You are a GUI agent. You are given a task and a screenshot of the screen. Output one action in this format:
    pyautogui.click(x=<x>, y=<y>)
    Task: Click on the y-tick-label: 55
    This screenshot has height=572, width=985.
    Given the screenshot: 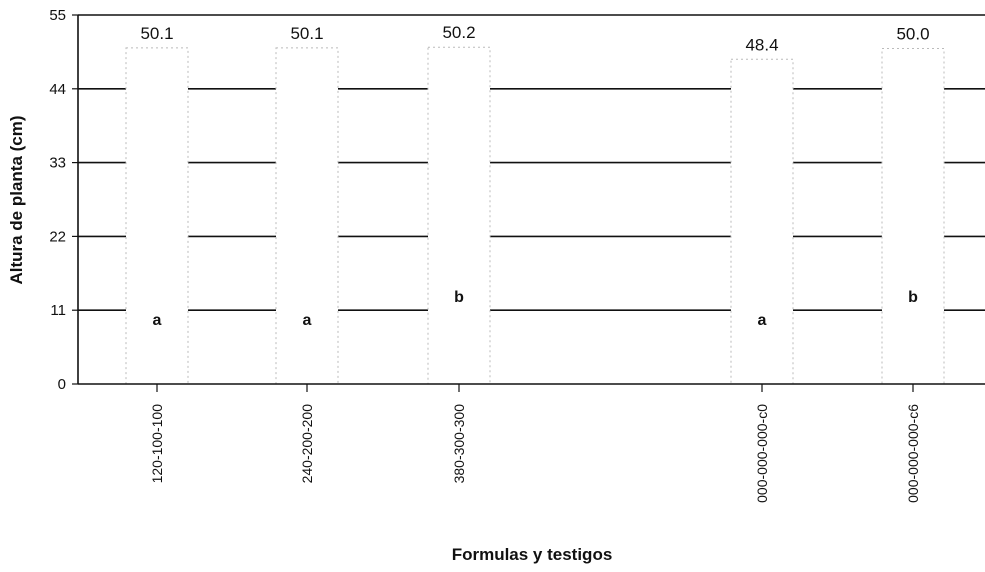 What is the action you would take?
    pyautogui.click(x=57, y=15)
    